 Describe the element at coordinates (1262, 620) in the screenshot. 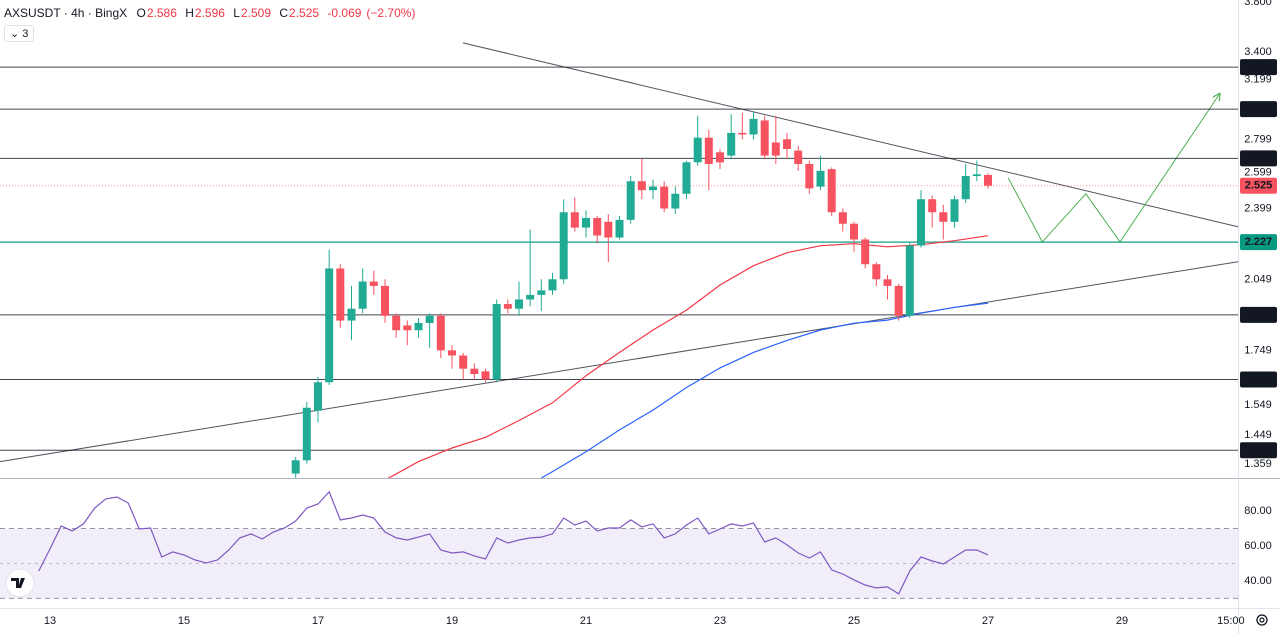

I see `settings-icon` at that location.